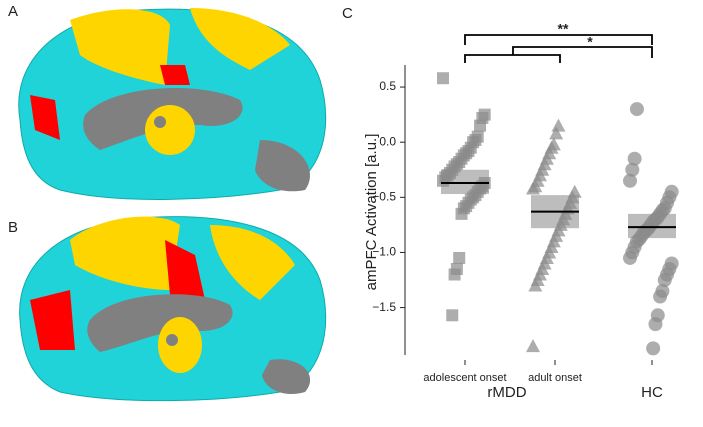 This screenshot has width=703, height=427. What do you see at coordinates (506, 392) in the screenshot?
I see `group-label: rMDD` at bounding box center [506, 392].